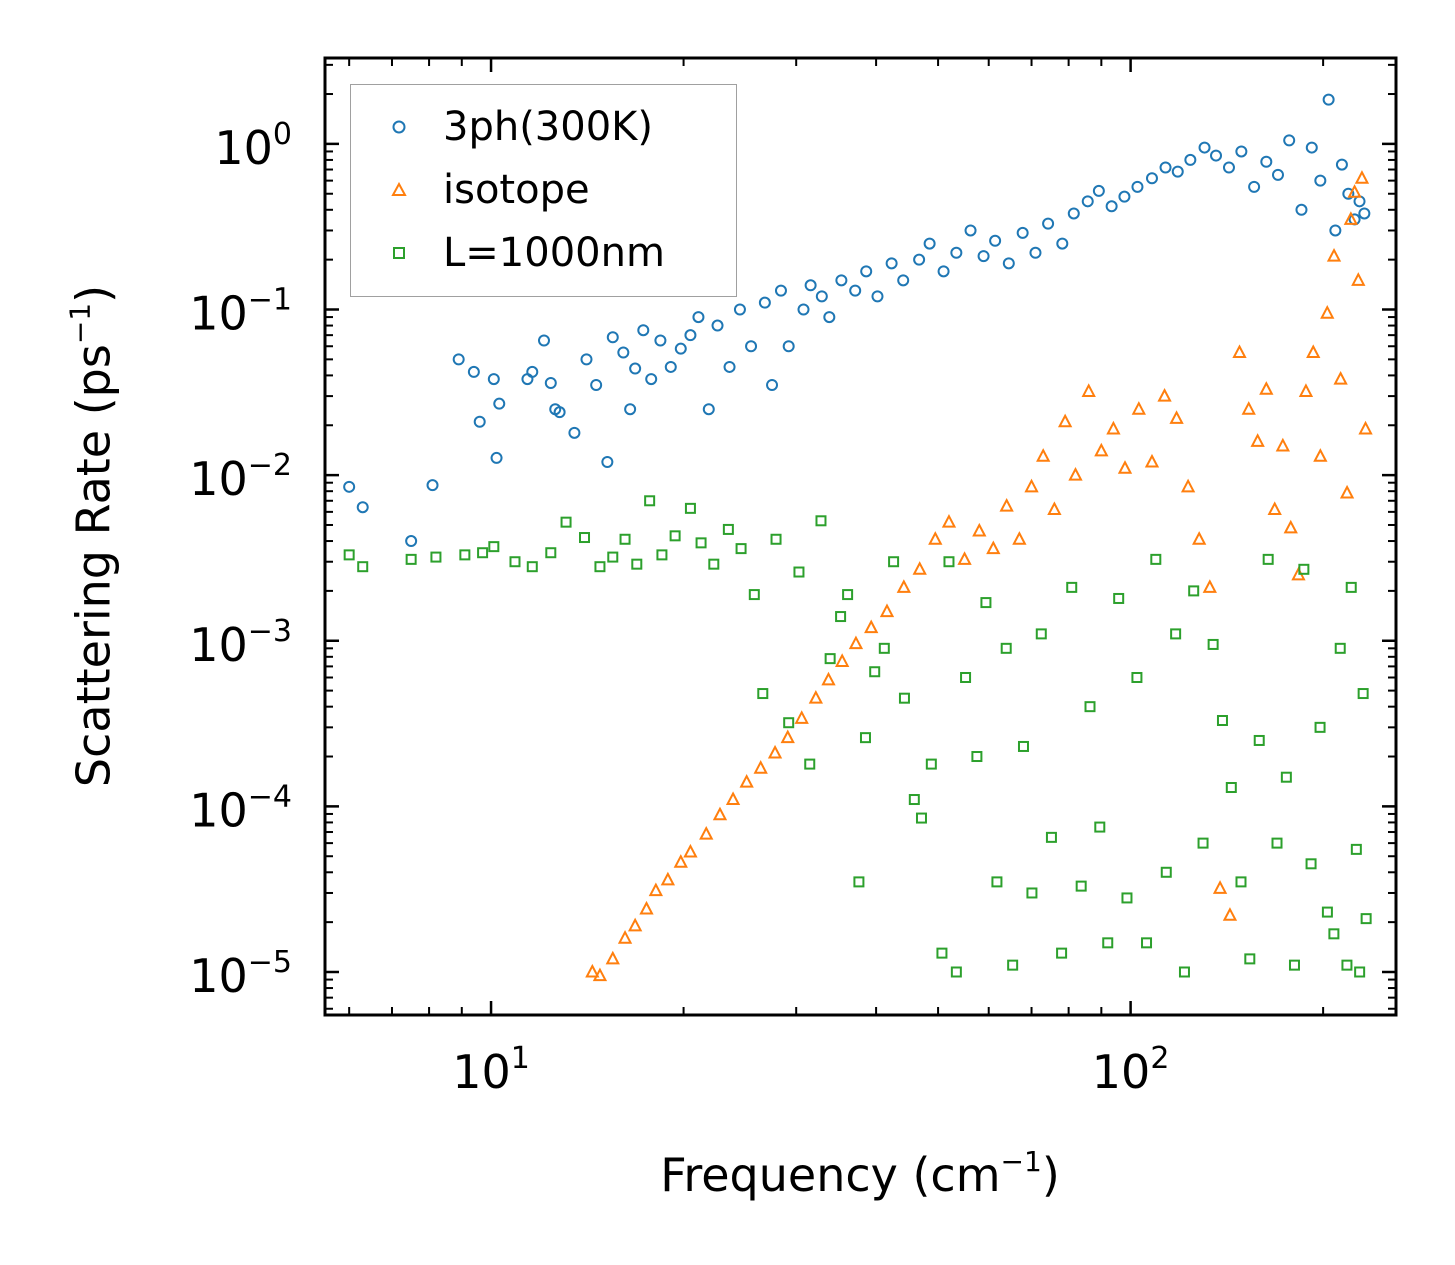 This screenshot has width=1455, height=1265. What do you see at coordinates (240, 808) in the screenshot?
I see `y-tick-label: 10⁻⁴` at bounding box center [240, 808].